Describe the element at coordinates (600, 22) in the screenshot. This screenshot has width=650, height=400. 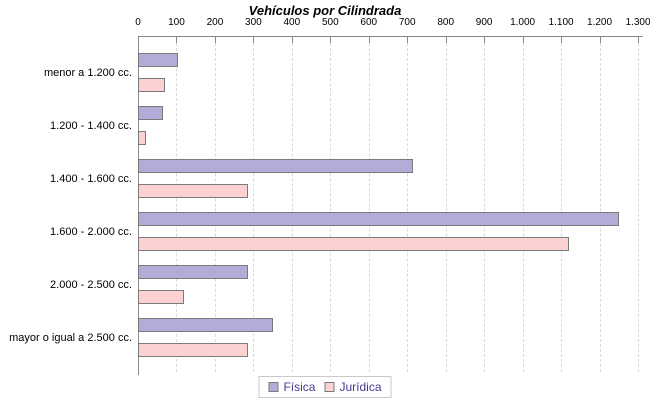
I see `x-axis-tick-label: 1.200` at that location.